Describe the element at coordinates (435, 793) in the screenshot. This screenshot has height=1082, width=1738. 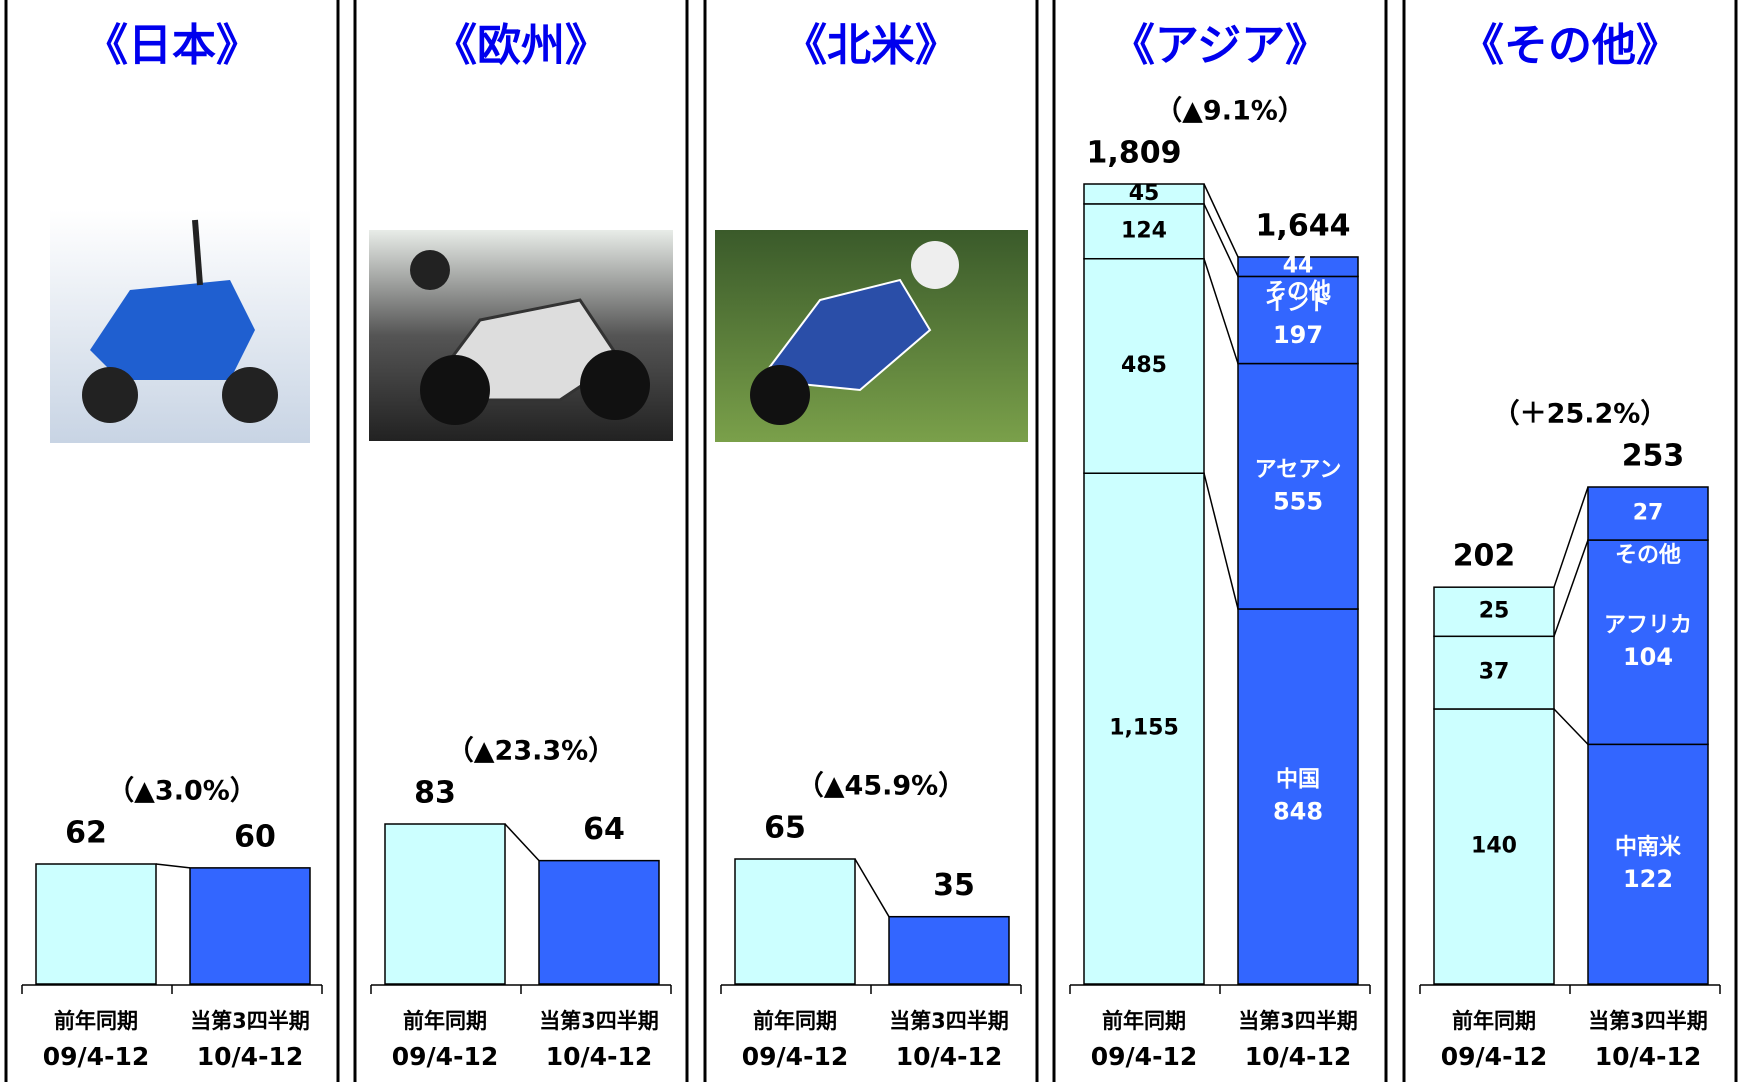
I see `total-label: 83` at that location.